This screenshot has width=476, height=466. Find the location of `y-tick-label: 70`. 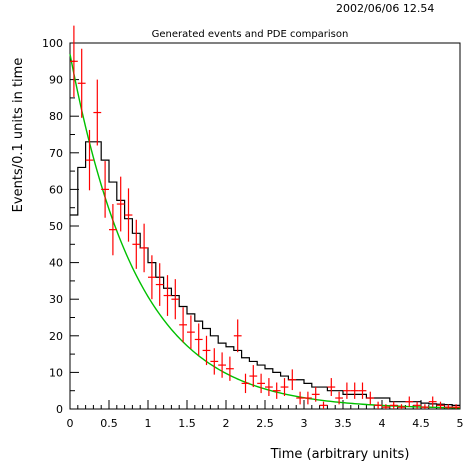

y-tick-label: 70 is located at coordinates (56, 153).